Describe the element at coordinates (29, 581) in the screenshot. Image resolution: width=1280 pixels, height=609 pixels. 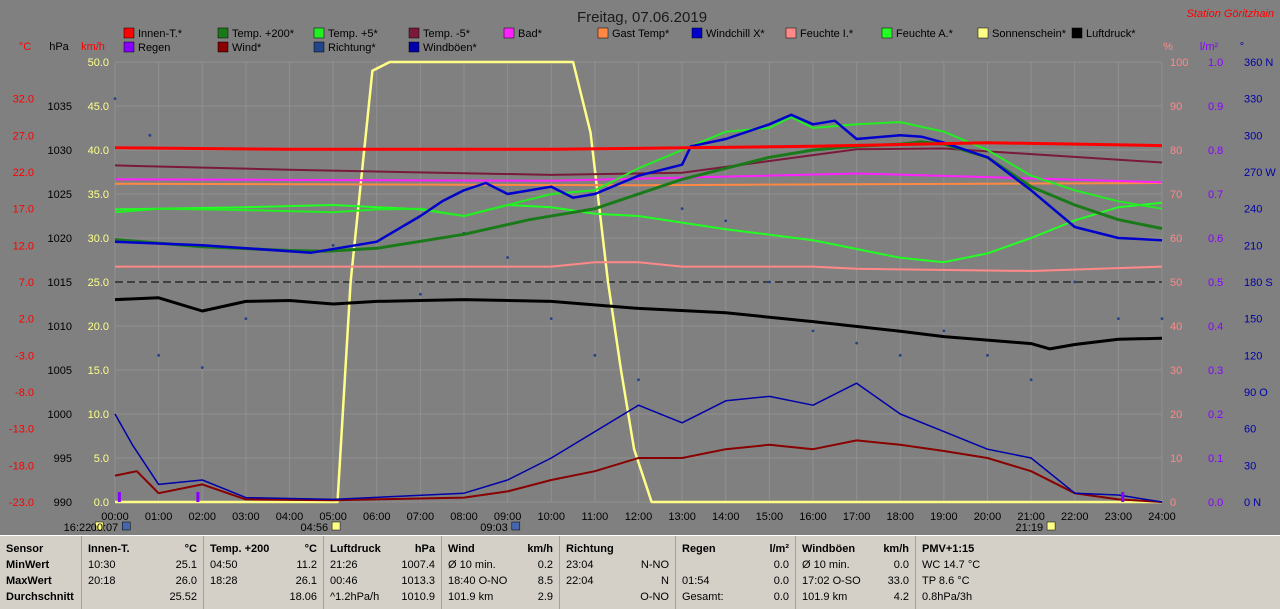
I see `label-max: MaxWert` at that location.